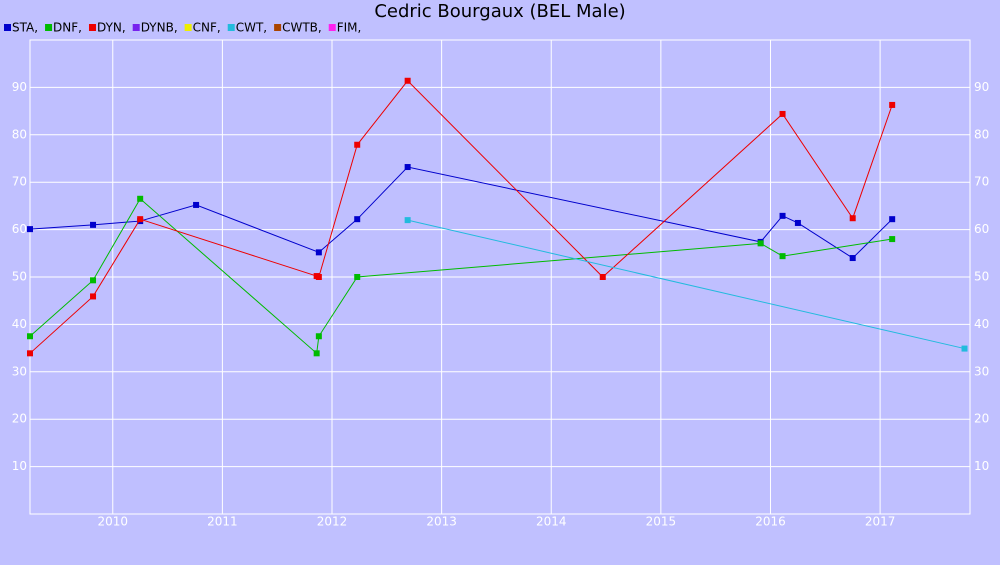  I want to click on legend-label: STA,, so click(25, 28).